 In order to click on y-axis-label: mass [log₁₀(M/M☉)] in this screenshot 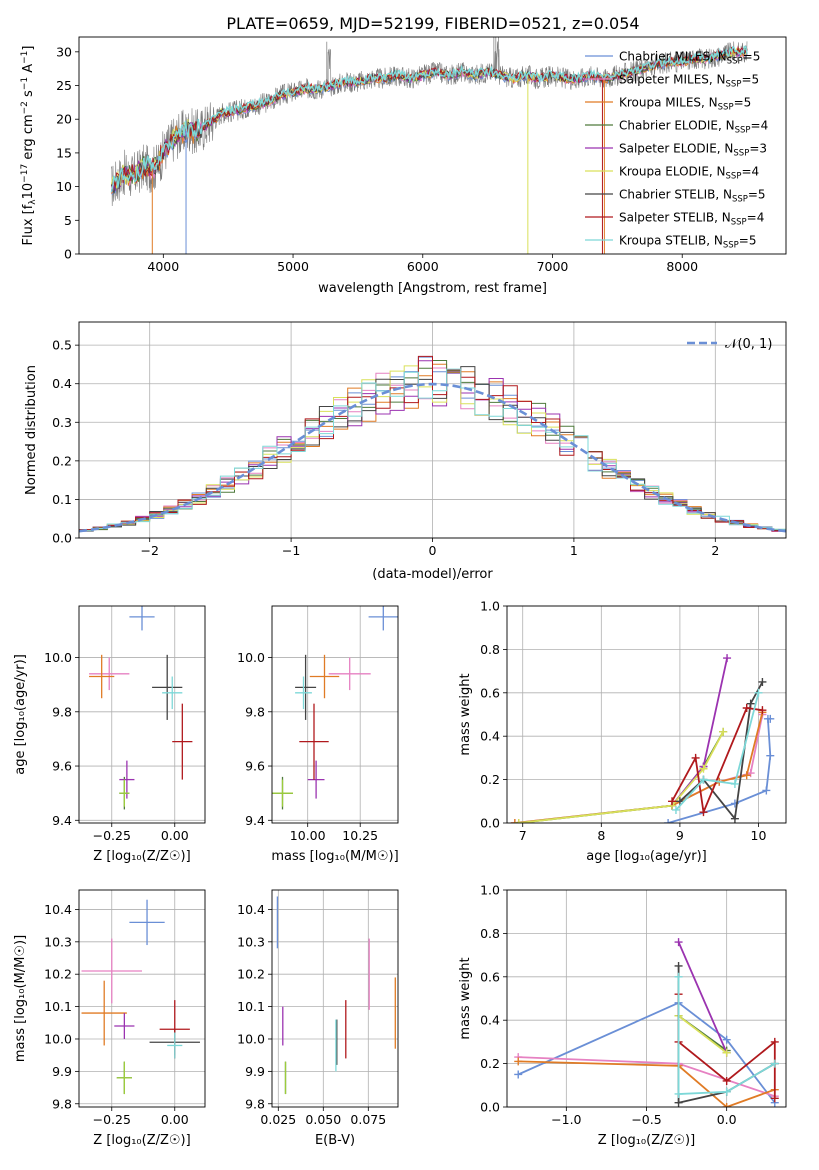, I will do `click(20, 998)`.